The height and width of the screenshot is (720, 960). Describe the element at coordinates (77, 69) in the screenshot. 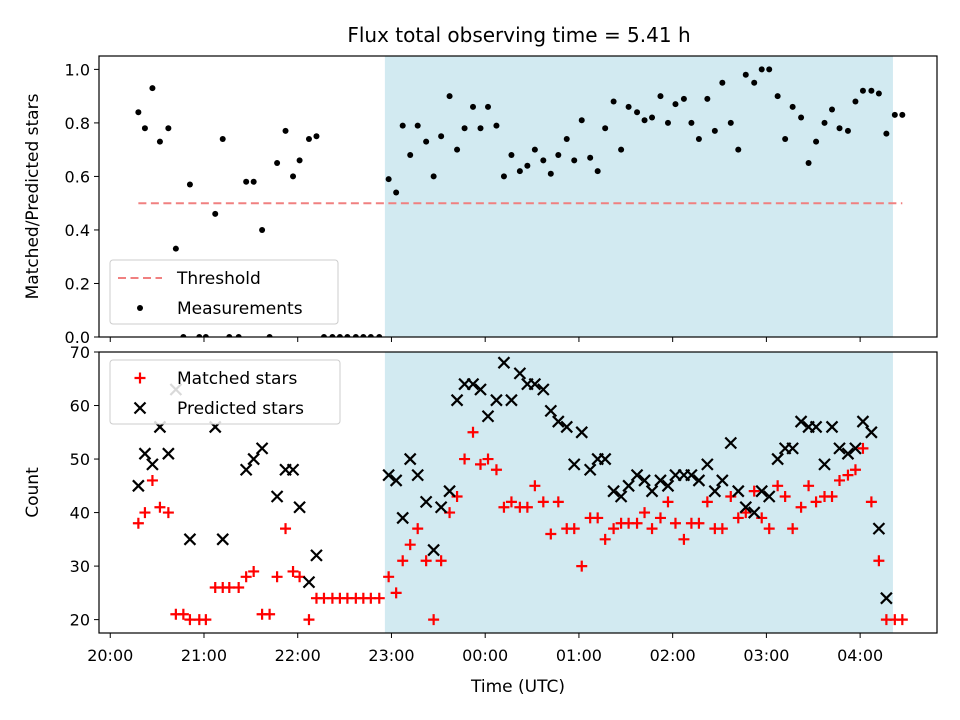

I see `y-tick-label: 1.0` at that location.